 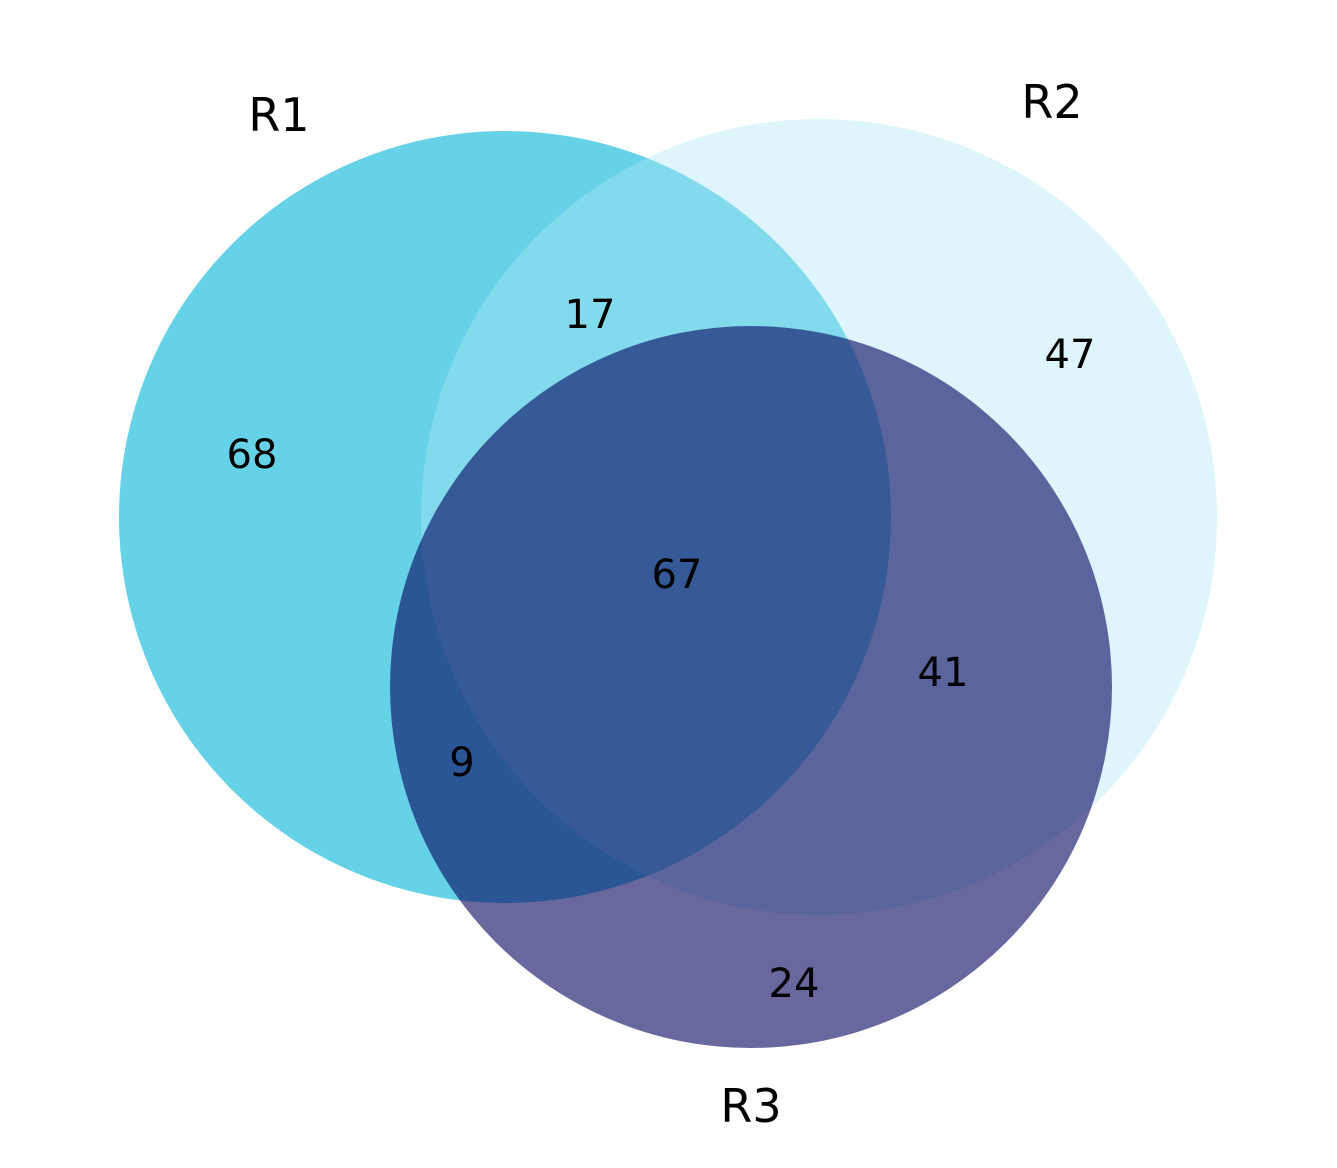 I want to click on set-label-r1: R1, so click(x=278, y=115).